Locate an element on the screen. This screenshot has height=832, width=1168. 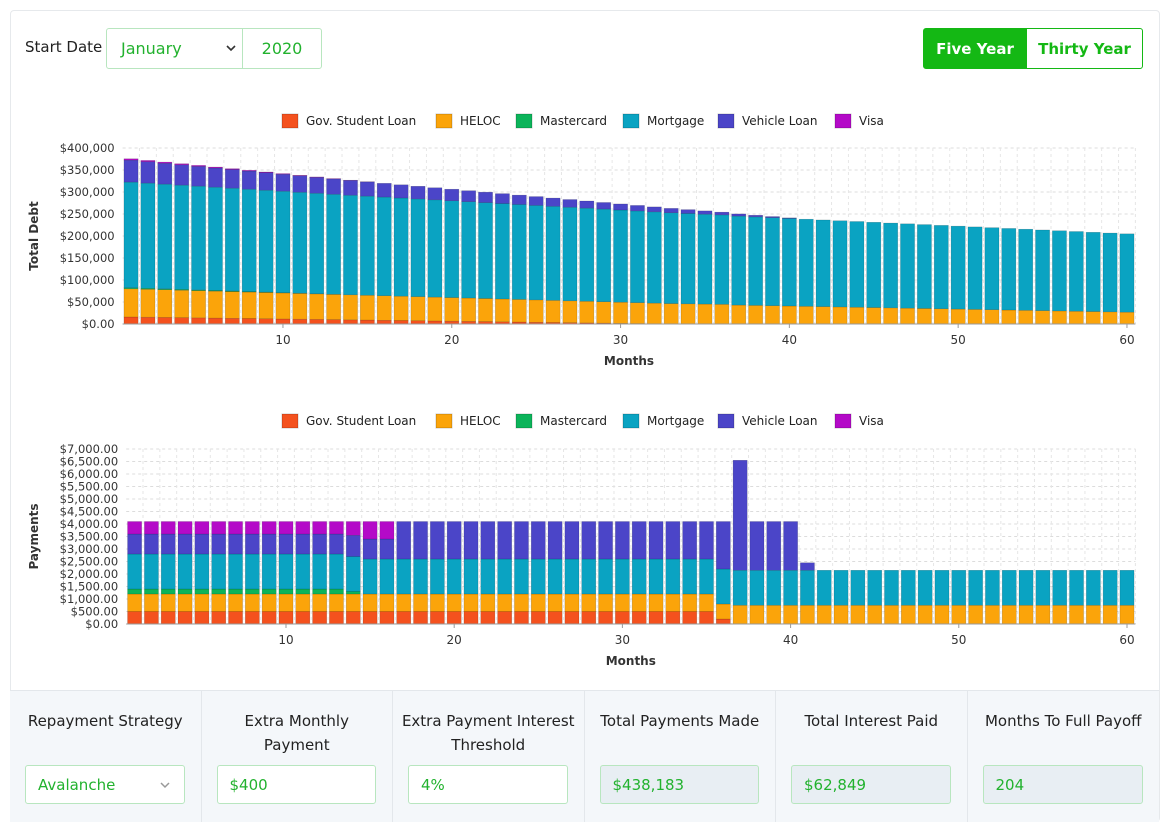
range-button: Five Year is located at coordinates (975, 48).